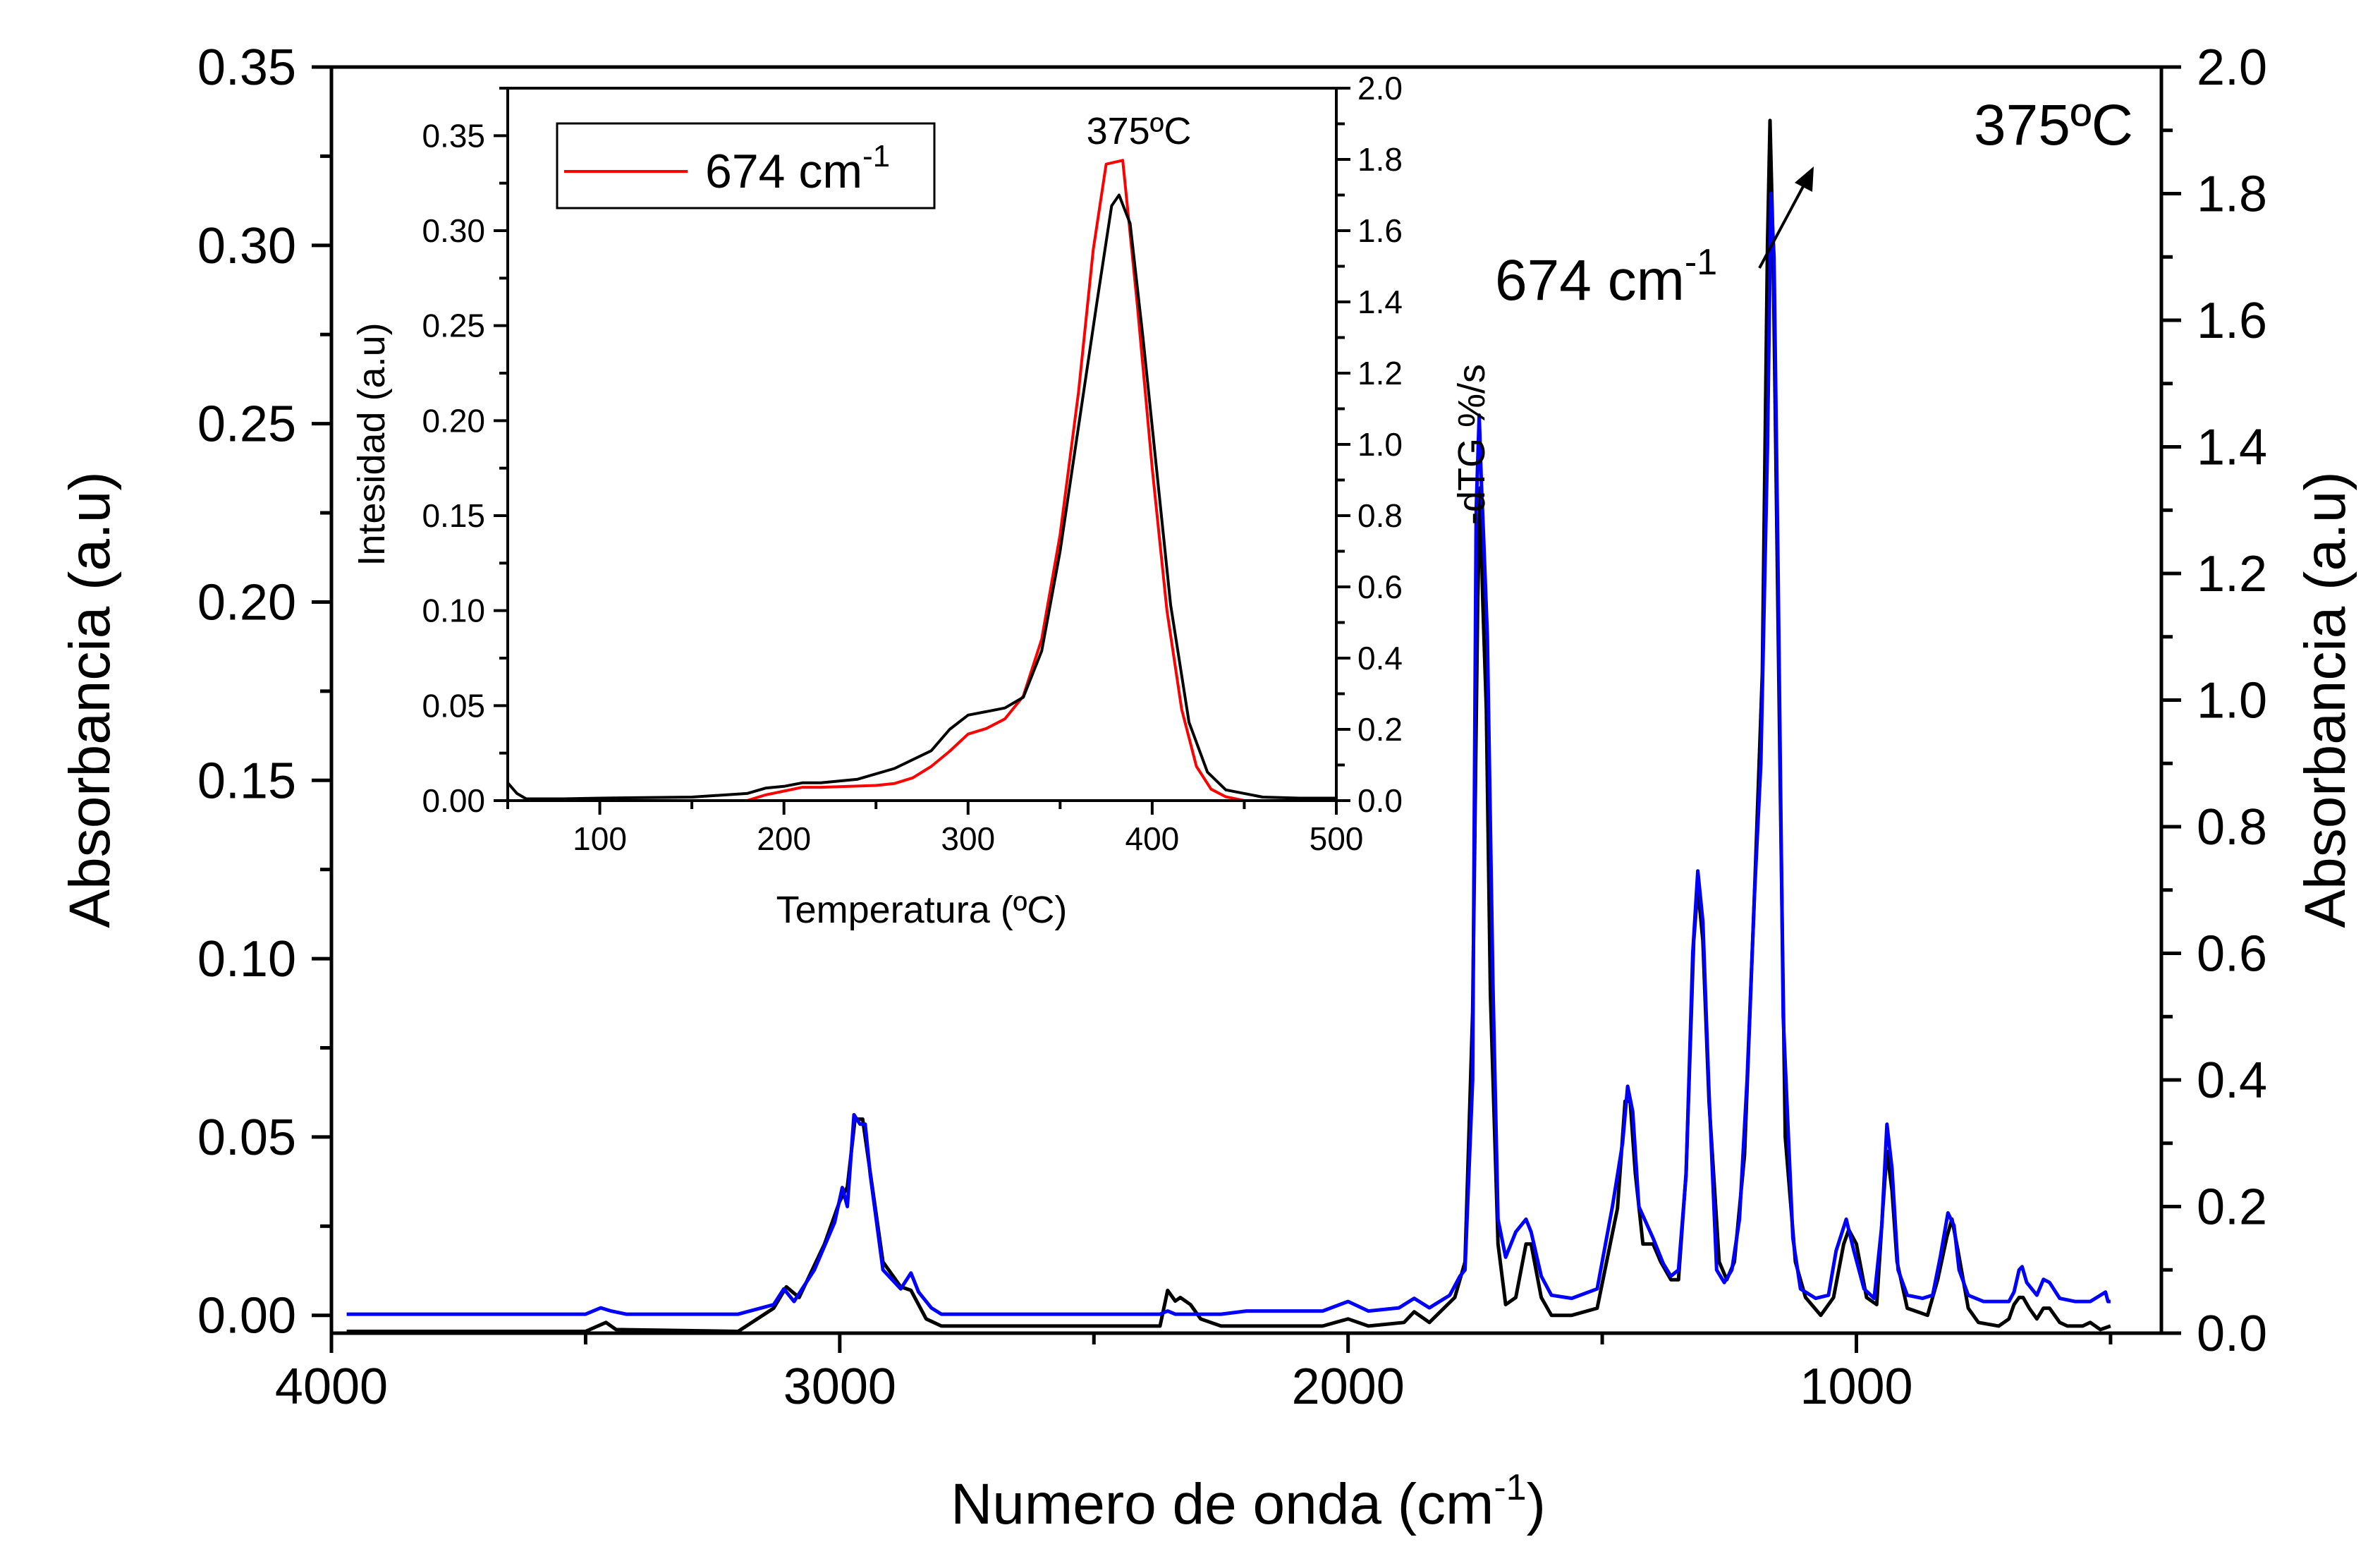  Describe the element at coordinates (371, 444) in the screenshot. I see `inset-y-axis-title-left: Intesidad (a.u)` at that location.